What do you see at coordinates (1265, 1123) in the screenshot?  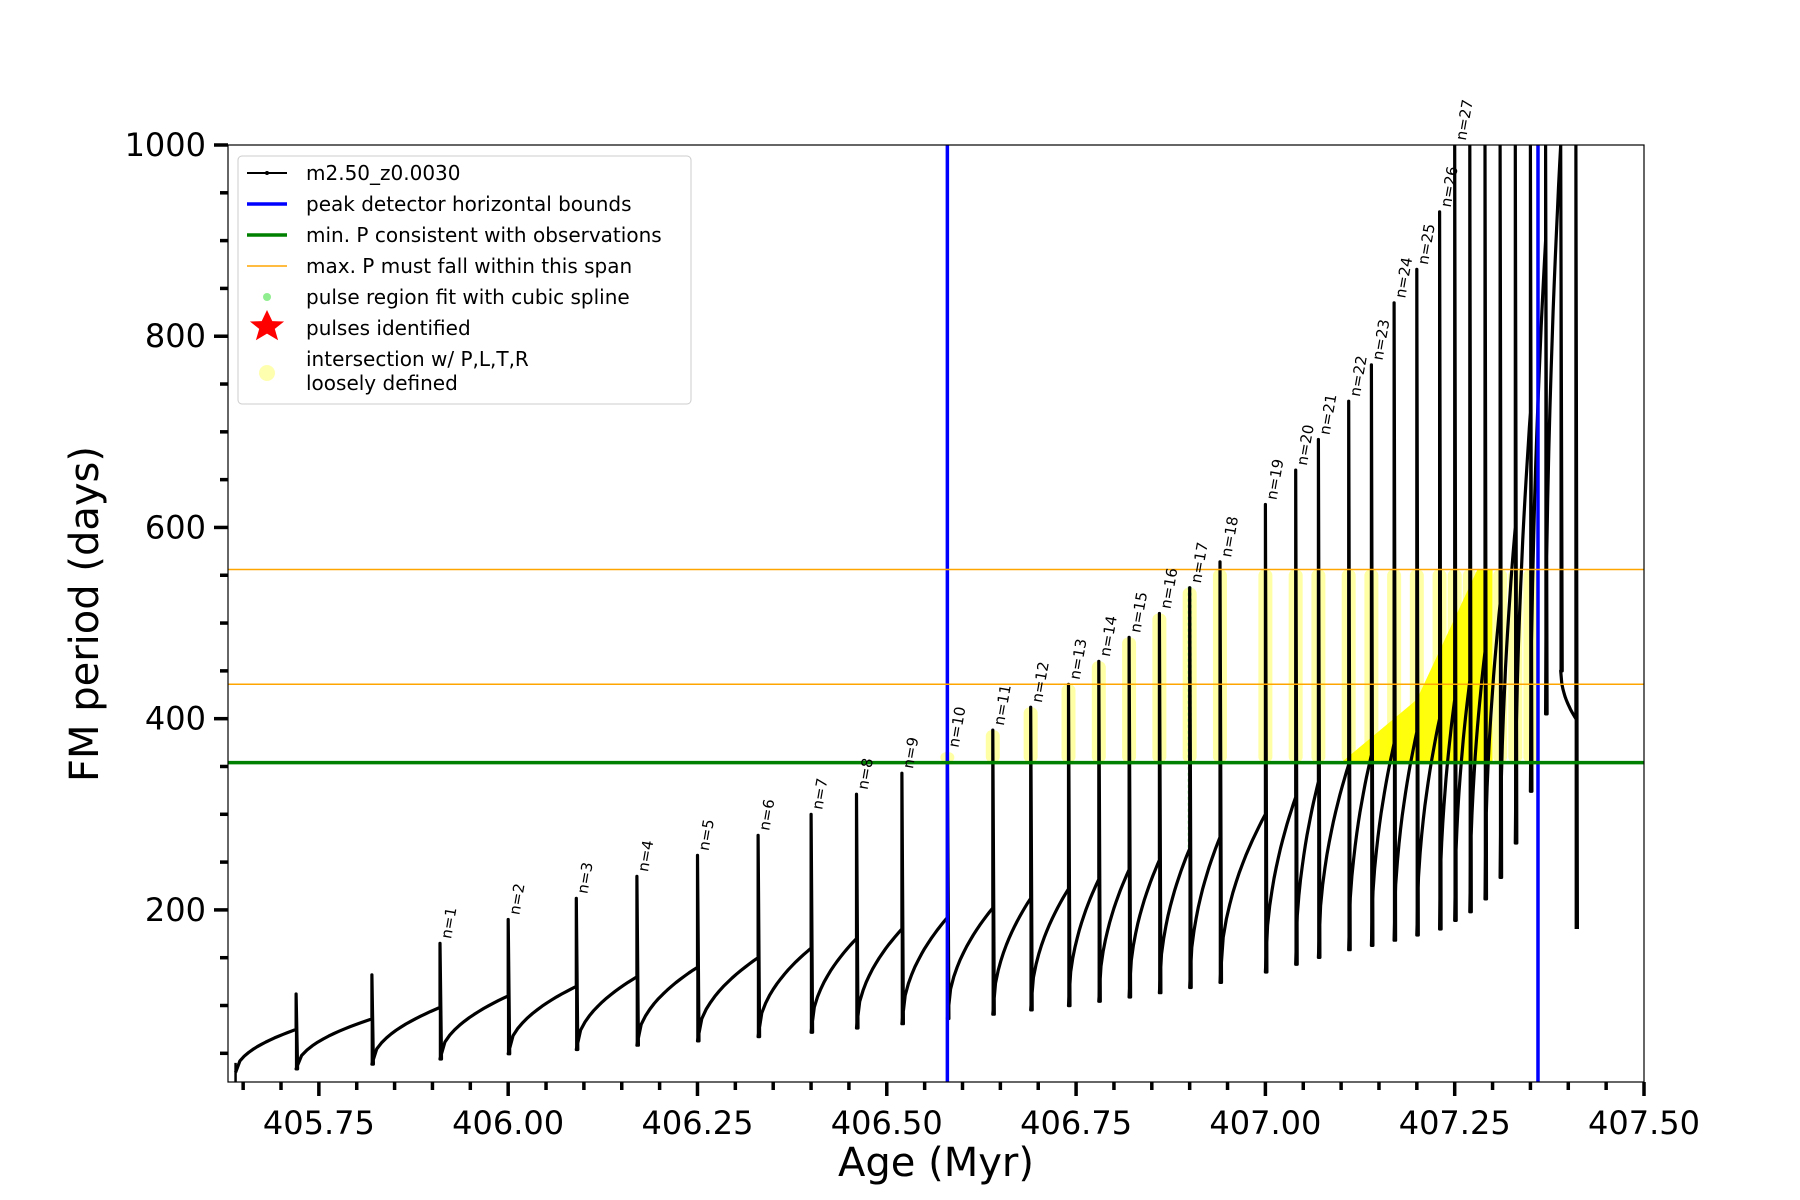 I see `x-tick-label-5: 407.00` at bounding box center [1265, 1123].